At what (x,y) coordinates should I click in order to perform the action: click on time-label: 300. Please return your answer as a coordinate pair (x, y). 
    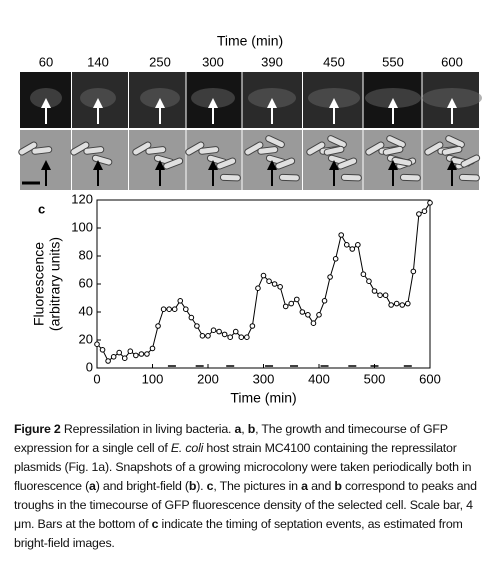
    Looking at the image, I should click on (213, 61).